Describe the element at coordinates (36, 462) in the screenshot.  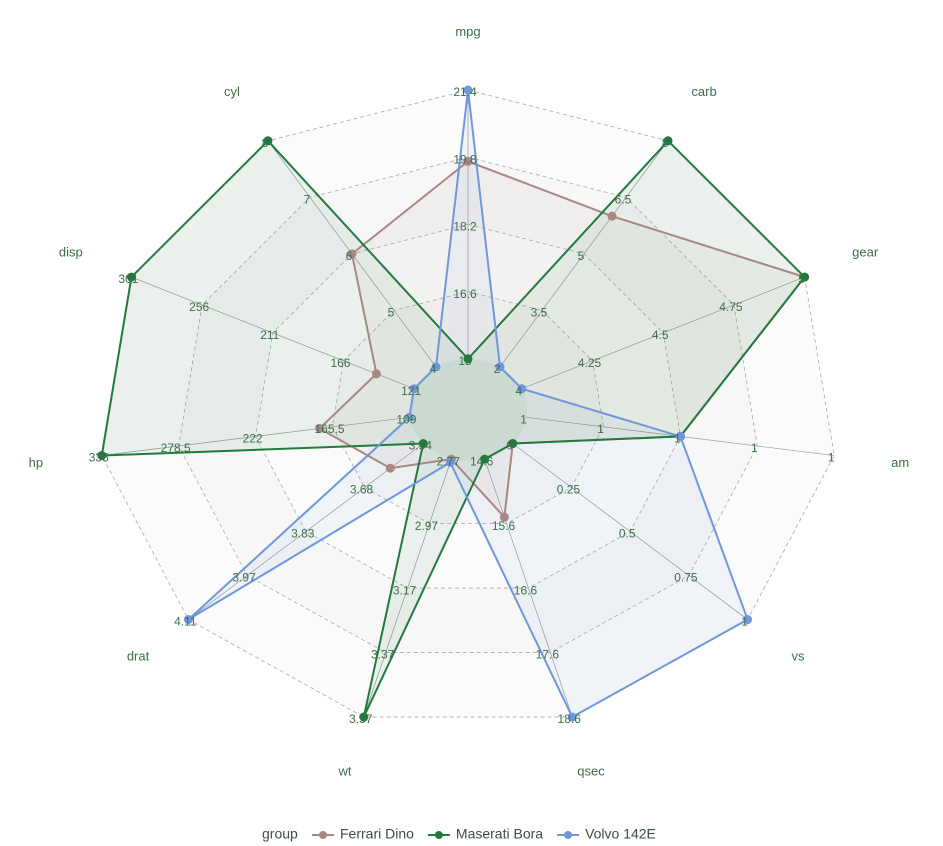
I see `axis-label: hp` at that location.